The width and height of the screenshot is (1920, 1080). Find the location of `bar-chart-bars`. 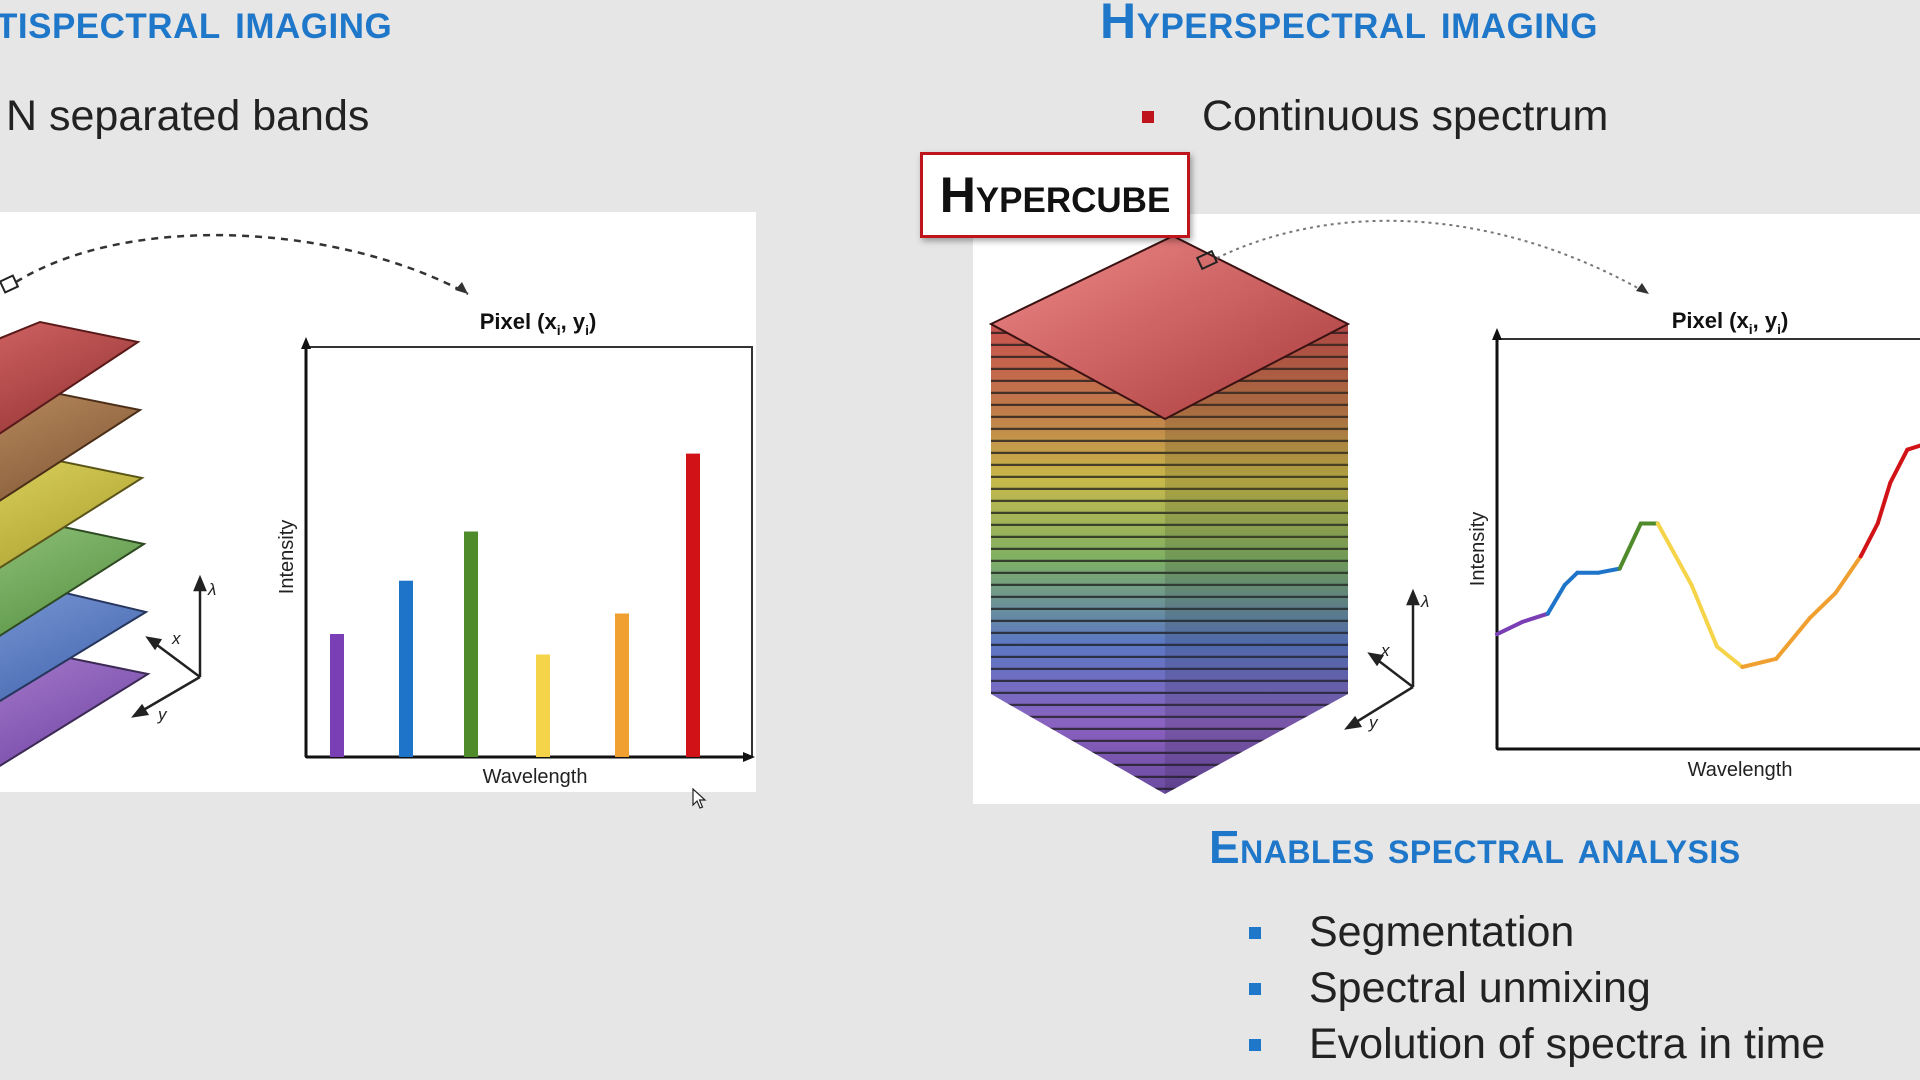

bar-chart-bars is located at coordinates (515, 605).